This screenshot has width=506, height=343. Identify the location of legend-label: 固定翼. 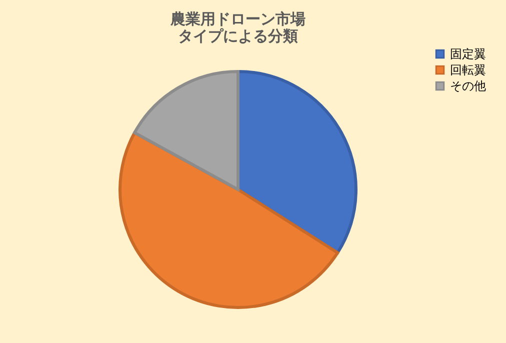
(468, 54).